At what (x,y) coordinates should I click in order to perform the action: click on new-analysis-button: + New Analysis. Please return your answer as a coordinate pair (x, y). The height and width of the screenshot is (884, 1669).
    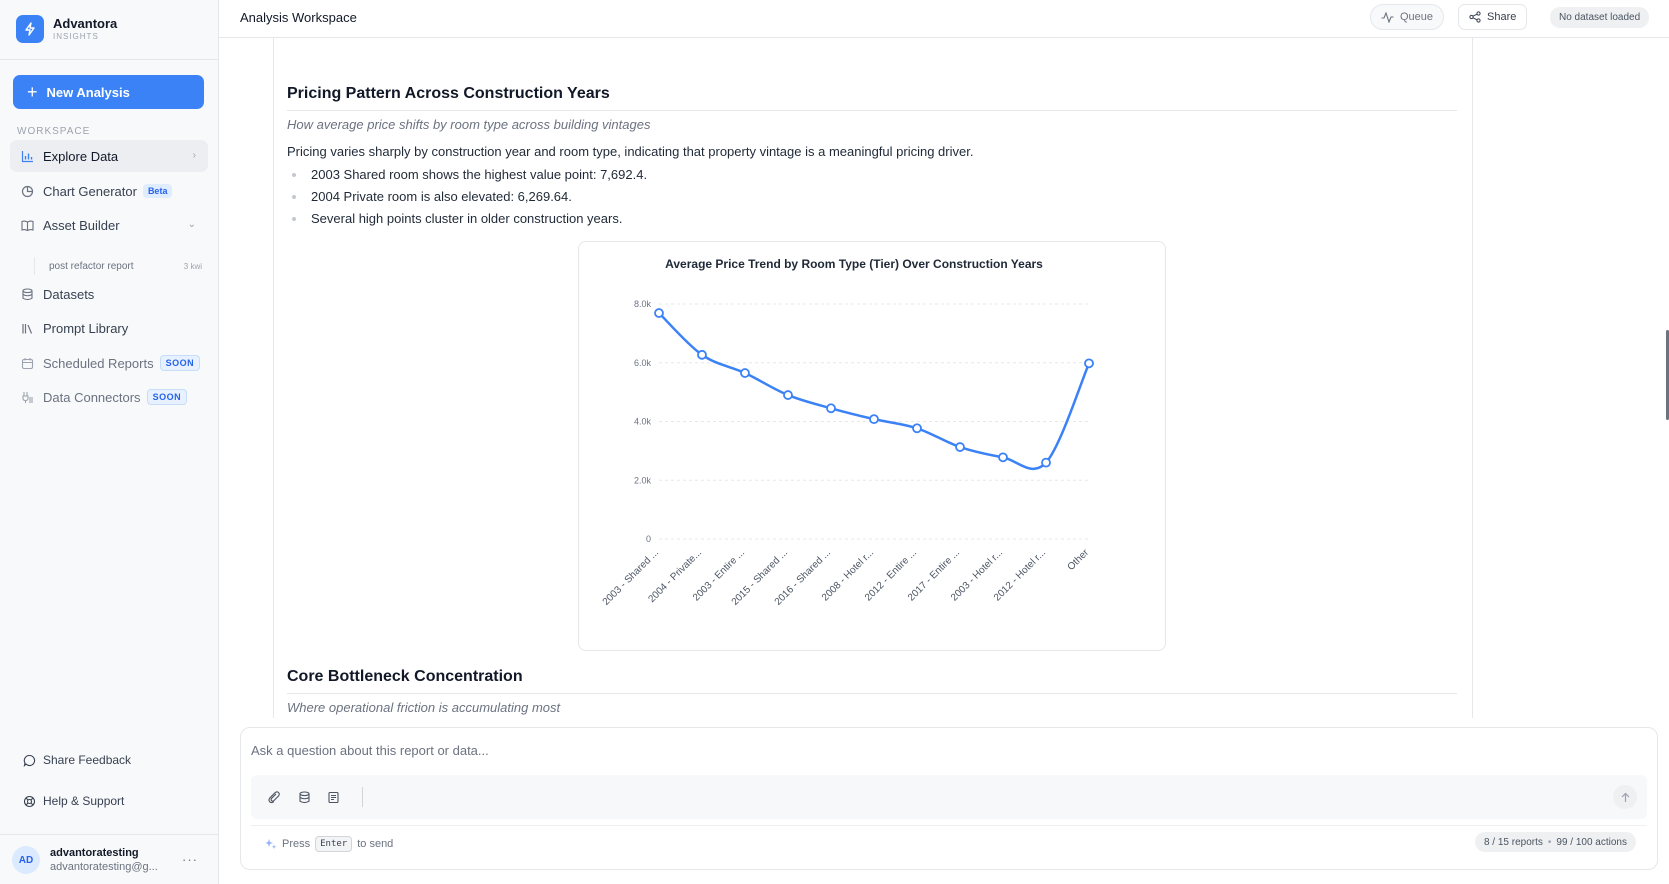
    Looking at the image, I should click on (108, 92).